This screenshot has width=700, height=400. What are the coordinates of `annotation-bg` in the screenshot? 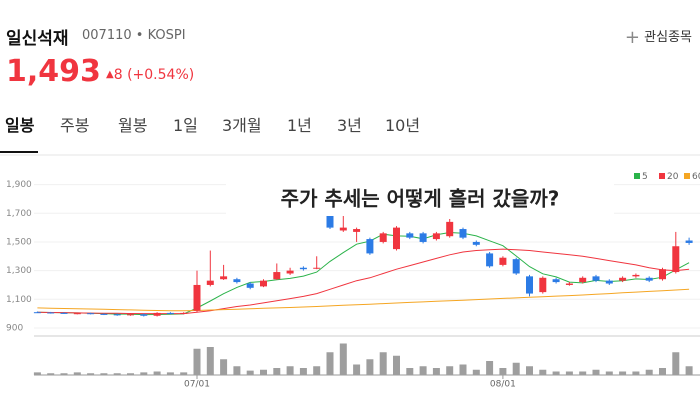 It's located at (420, 200).